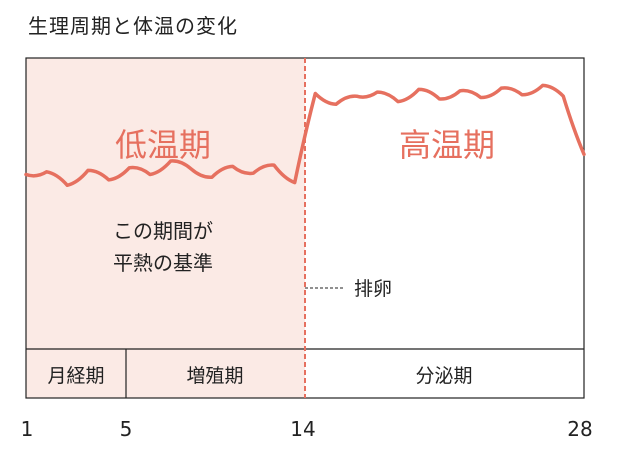 The image size is (621, 453). I want to click on note-line-1: この期間が, so click(163, 231).